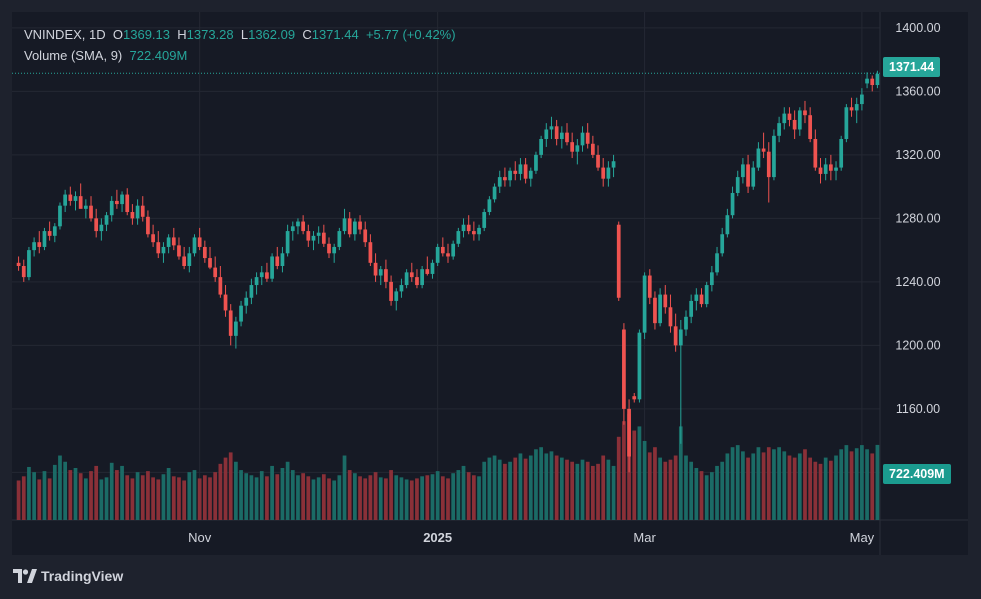 The height and width of the screenshot is (599, 981). Describe the element at coordinates (244, 34) in the screenshot. I see `low-key: L` at that location.